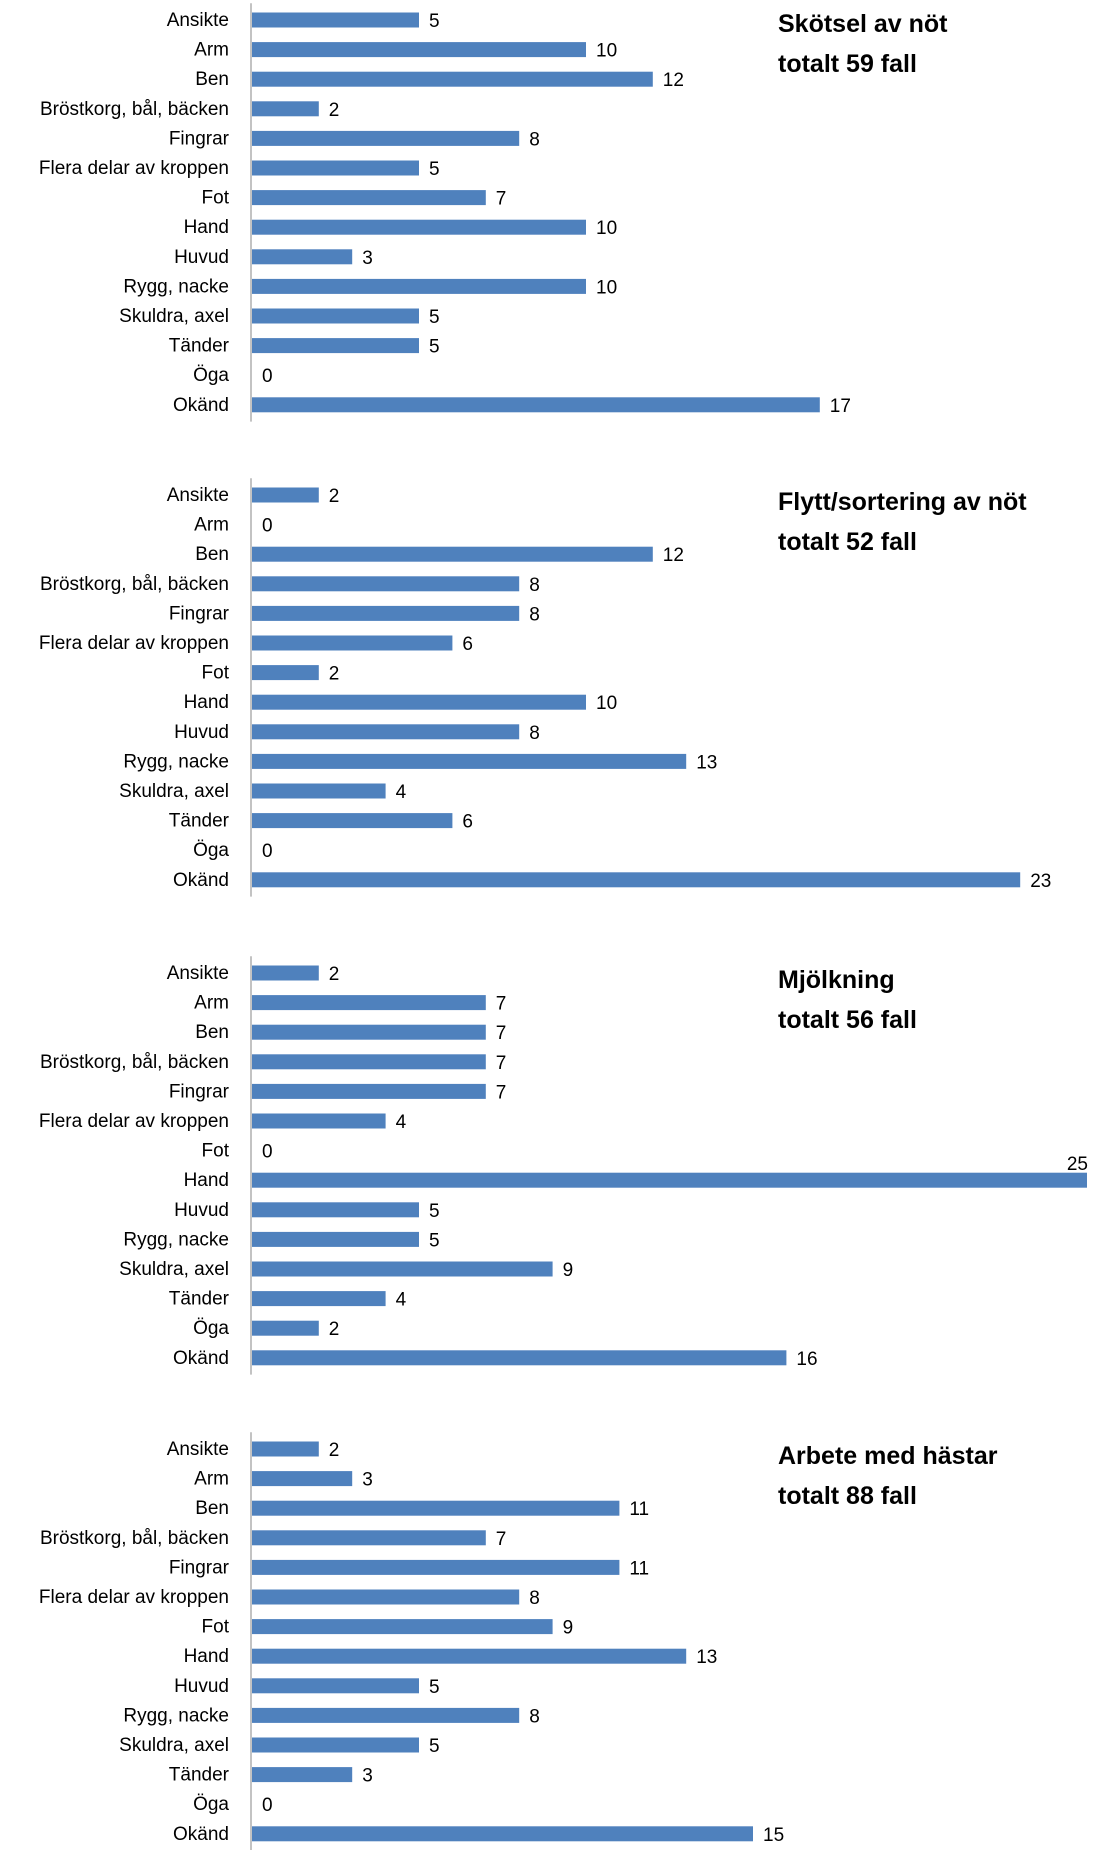 The width and height of the screenshot is (1093, 1850). Describe the element at coordinates (863, 24) in the screenshot. I see `chart-title-line: Skötsel av nöt` at that location.